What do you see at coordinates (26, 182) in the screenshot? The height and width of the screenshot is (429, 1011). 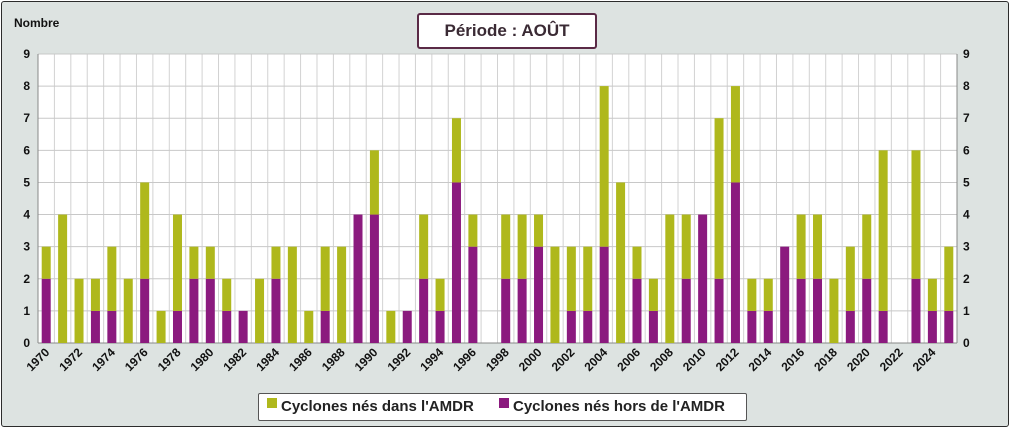 I see `y-tick-label-left: 5` at bounding box center [26, 182].